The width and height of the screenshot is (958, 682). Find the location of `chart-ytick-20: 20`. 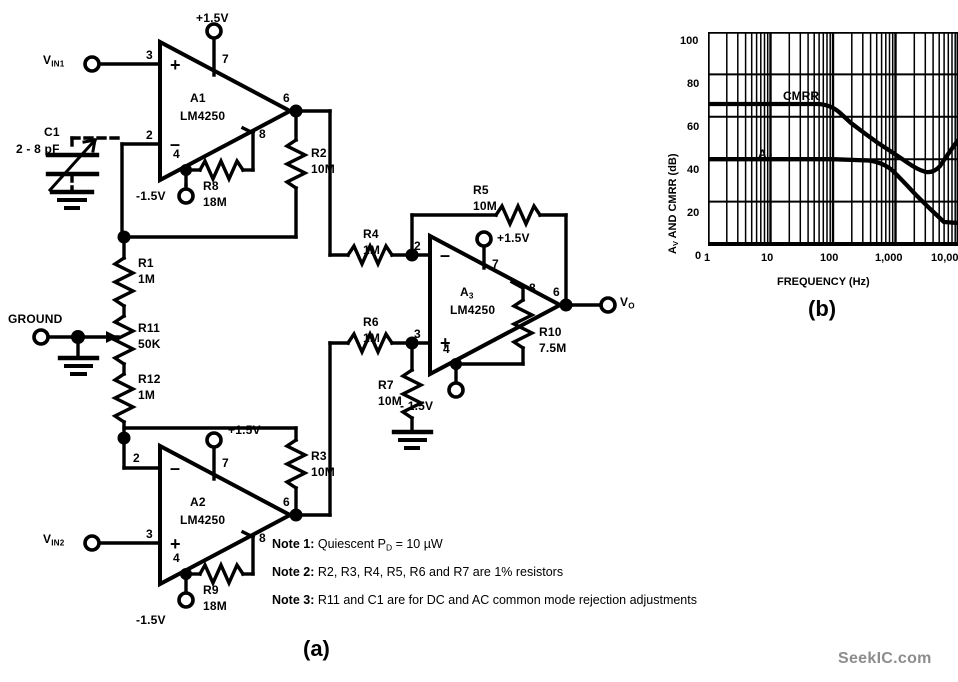

chart-ytick-20: 20 is located at coordinates (693, 213).